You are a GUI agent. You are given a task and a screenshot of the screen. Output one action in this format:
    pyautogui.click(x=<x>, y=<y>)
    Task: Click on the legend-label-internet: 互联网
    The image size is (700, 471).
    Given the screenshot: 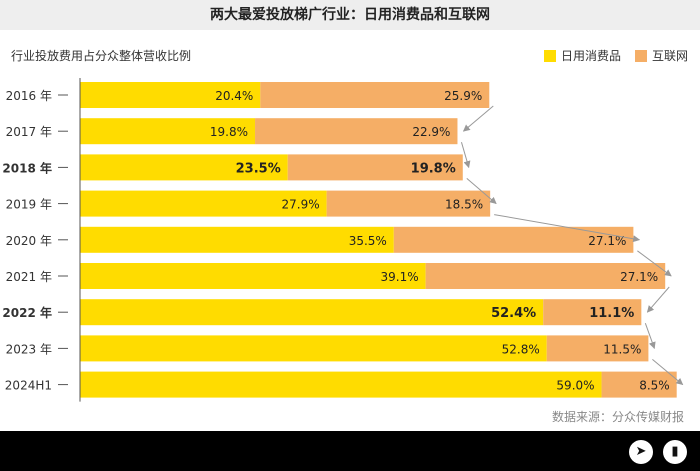 What is the action you would take?
    pyautogui.click(x=670, y=56)
    